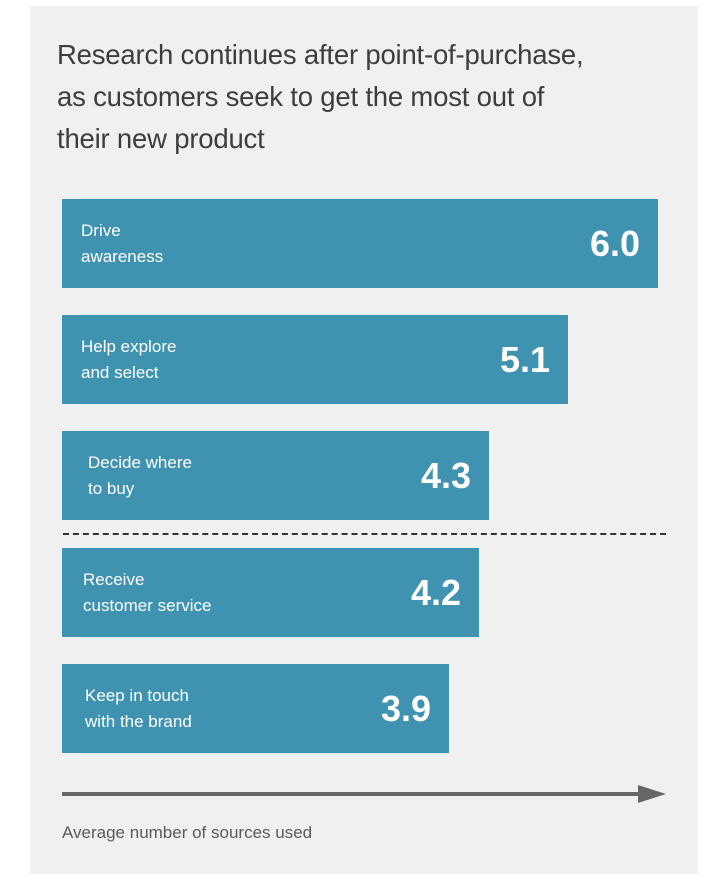 This screenshot has width=705, height=883. What do you see at coordinates (364, 794) in the screenshot?
I see `x-axis-arrow` at bounding box center [364, 794].